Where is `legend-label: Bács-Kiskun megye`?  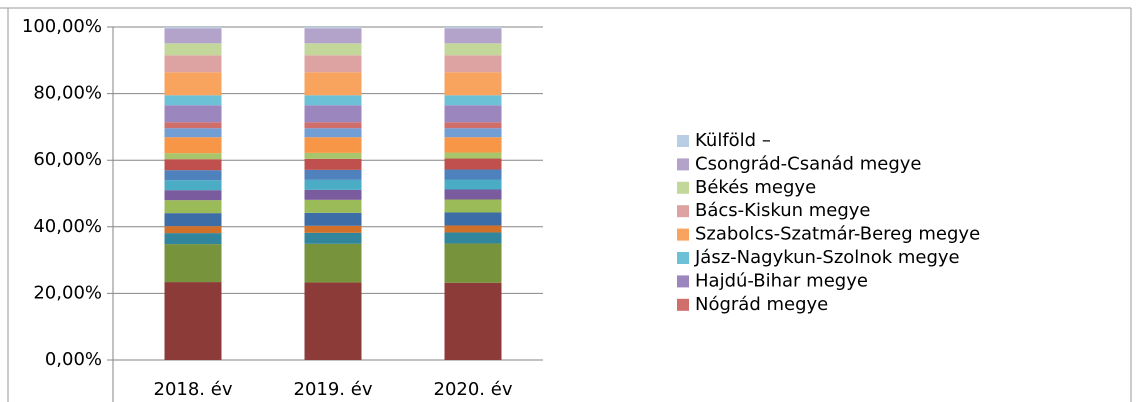 legend-label: Bács-Kiskun megye is located at coordinates (783, 210).